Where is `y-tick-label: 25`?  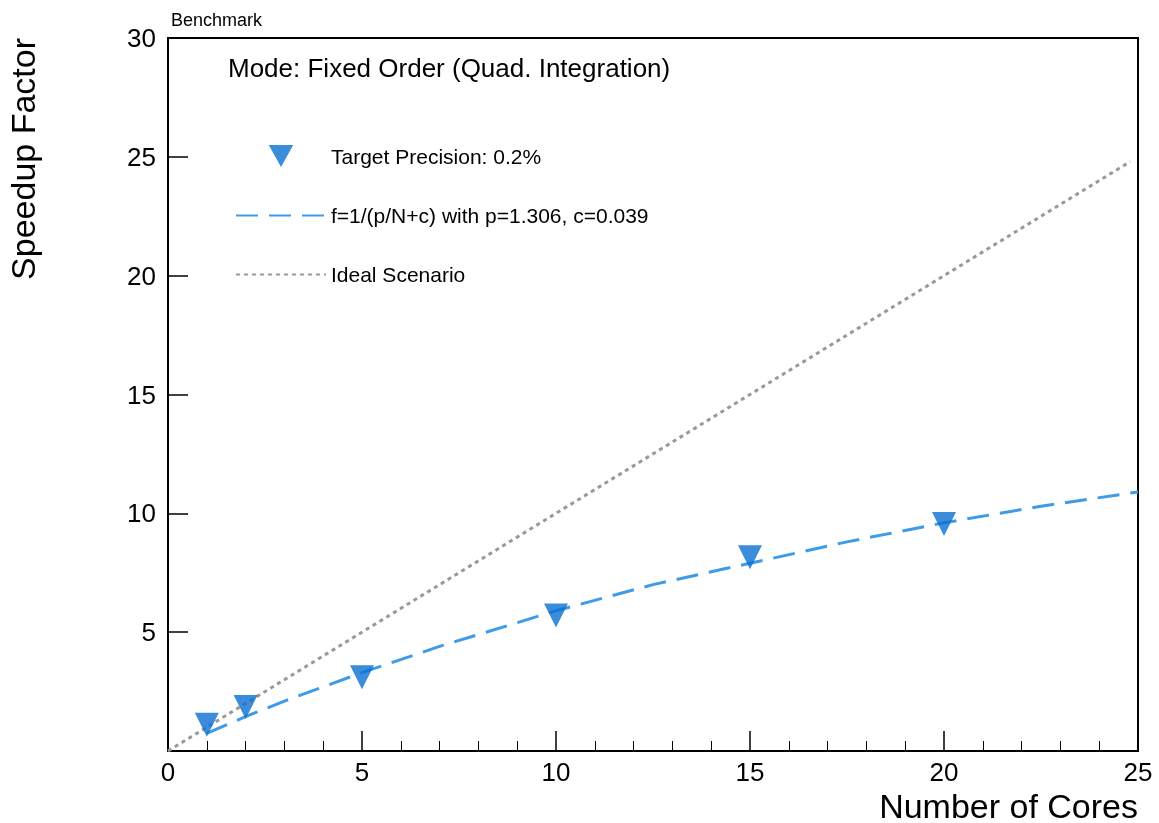
y-tick-label: 25 is located at coordinates (141, 156).